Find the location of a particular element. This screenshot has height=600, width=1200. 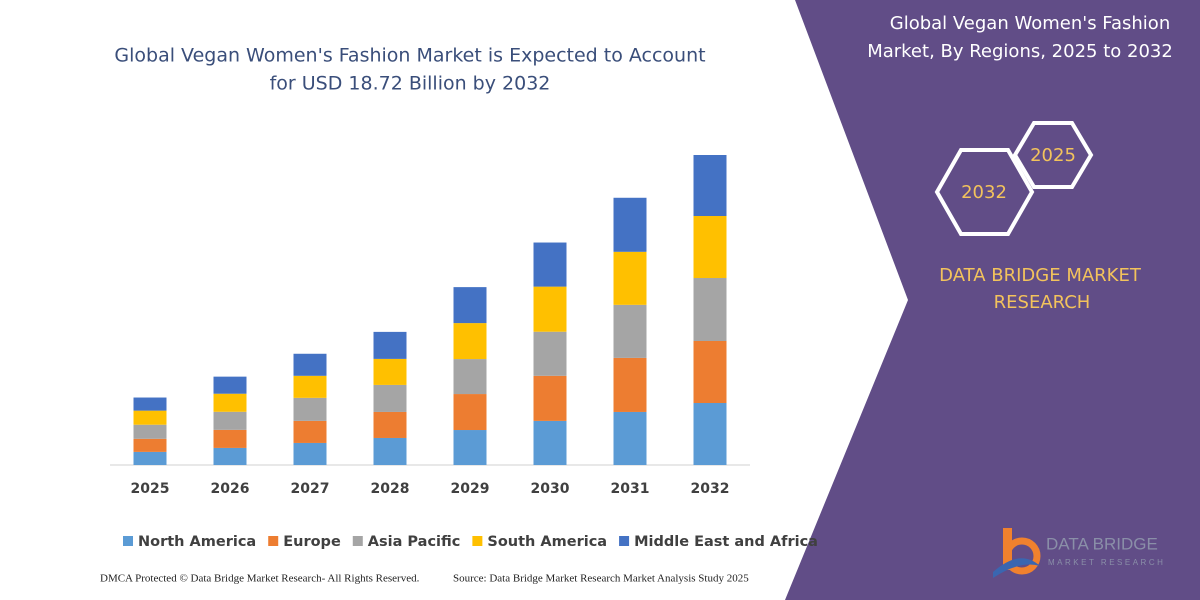

x-tick-label: 2027 is located at coordinates (310, 489).